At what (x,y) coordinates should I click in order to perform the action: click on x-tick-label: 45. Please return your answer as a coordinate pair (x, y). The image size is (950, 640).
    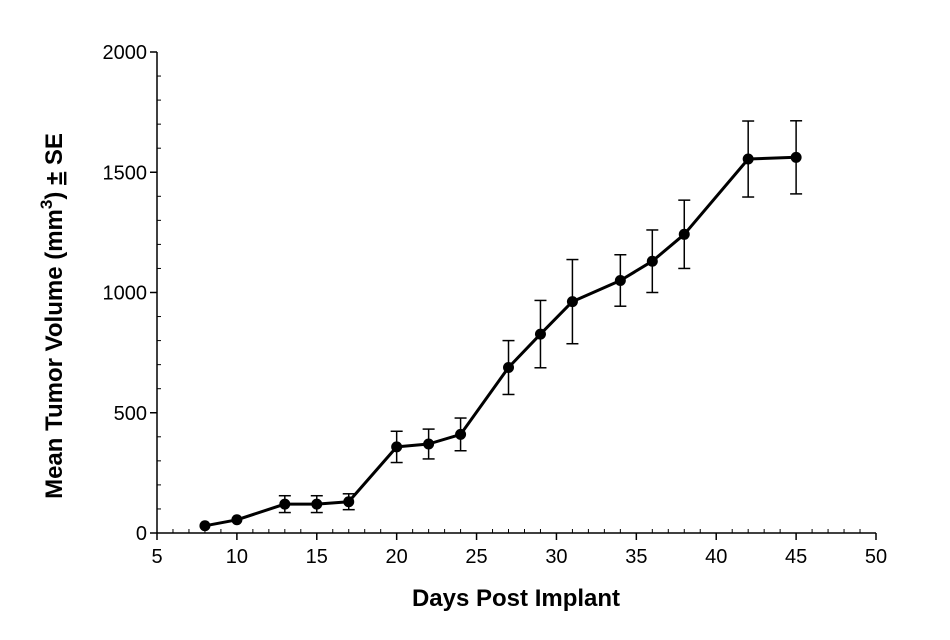
    Looking at the image, I should click on (796, 557).